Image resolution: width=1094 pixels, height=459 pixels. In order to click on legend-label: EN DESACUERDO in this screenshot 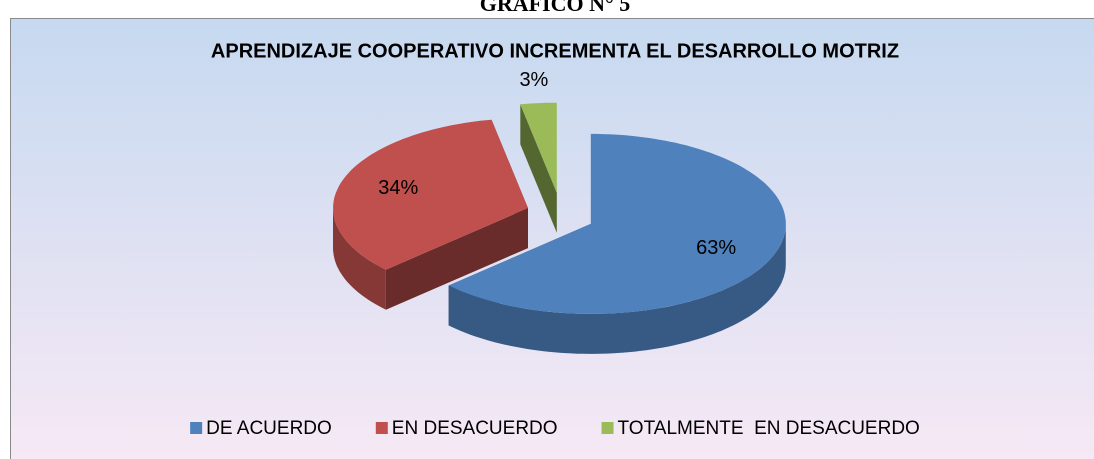, I will do `click(475, 428)`.